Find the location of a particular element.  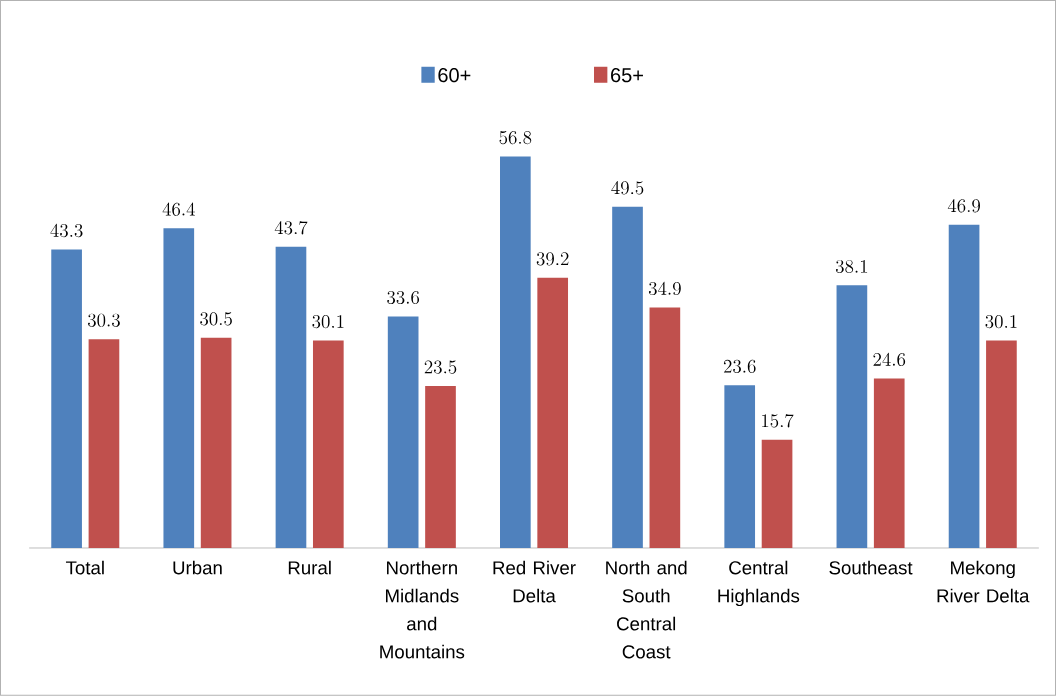

data-label: 49.5 is located at coordinates (627, 188).